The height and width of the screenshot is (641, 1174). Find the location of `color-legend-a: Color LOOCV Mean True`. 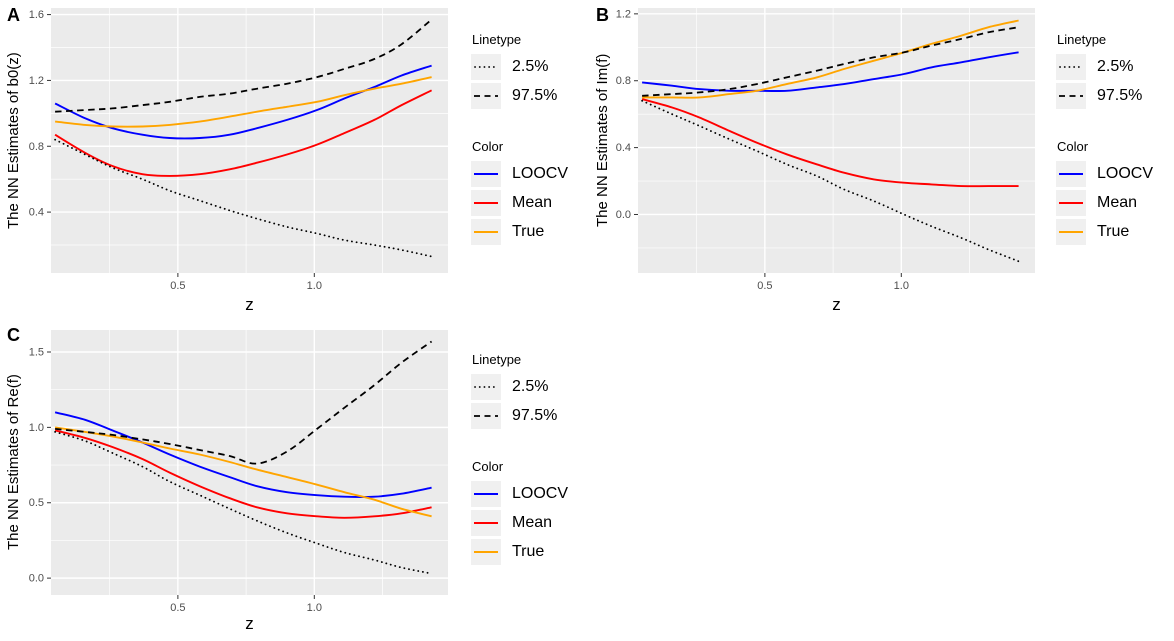

color-legend-a: Color LOOCV Mean True is located at coordinates (536, 192).